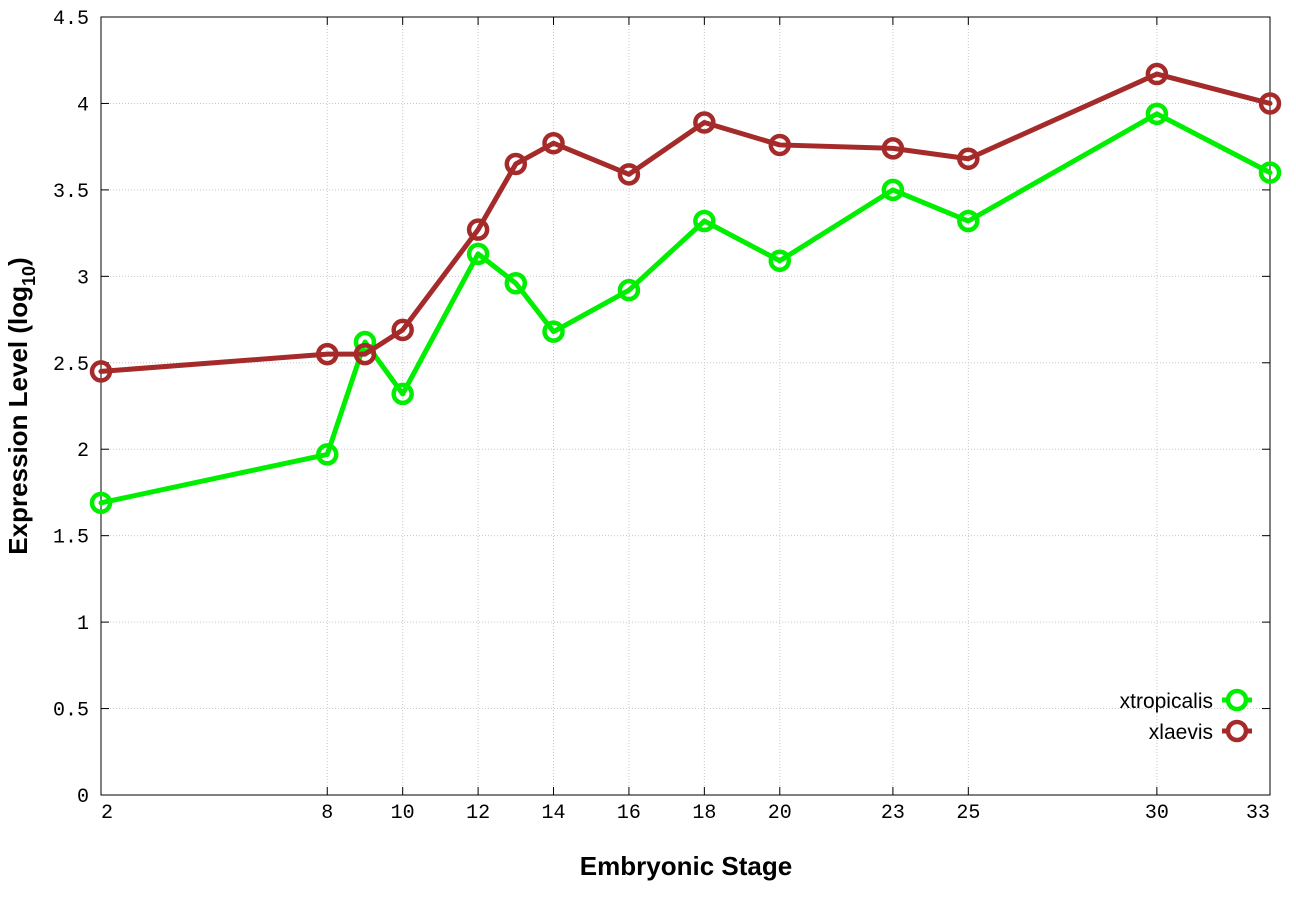 This screenshot has height=912, width=1296. What do you see at coordinates (704, 813) in the screenshot?
I see `x-tick-label: 18` at bounding box center [704, 813].